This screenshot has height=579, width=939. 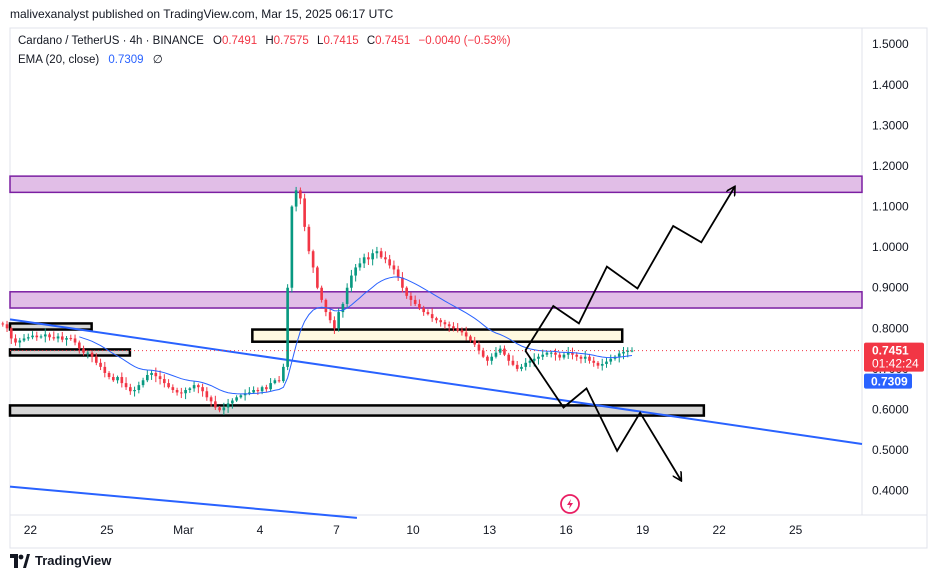 I want to click on zone-support-zone, so click(x=357, y=410).